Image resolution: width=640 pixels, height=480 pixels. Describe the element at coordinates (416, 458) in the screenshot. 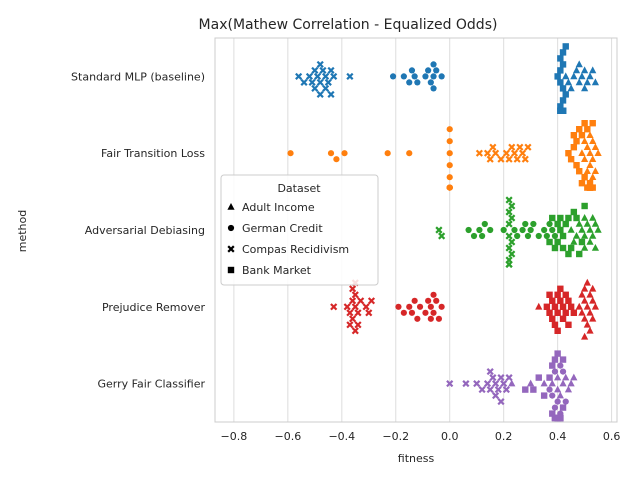

I see `x-axis-label: fitness` at that location.